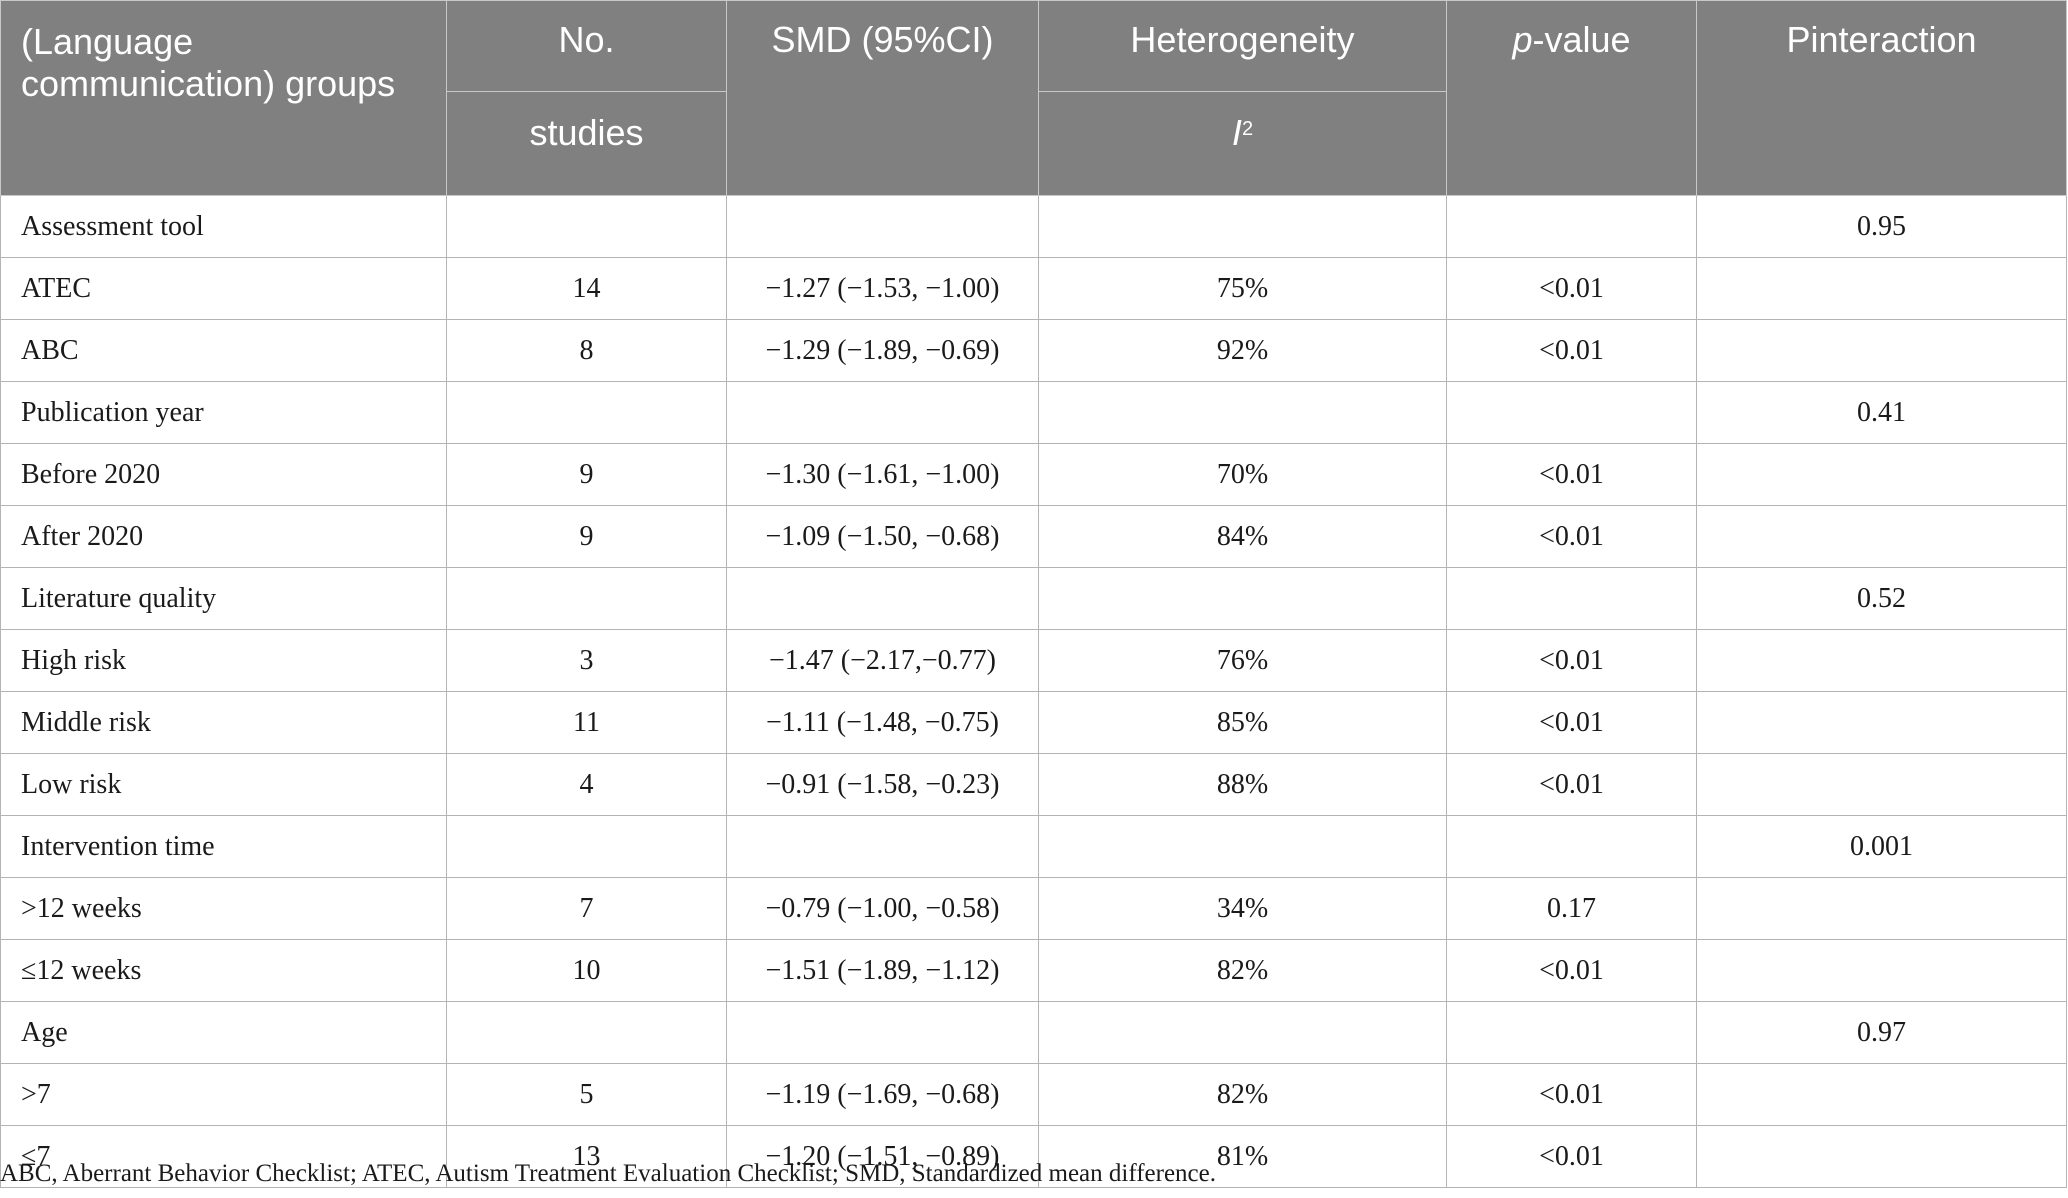 The image size is (2068, 1198). What do you see at coordinates (586, 46) in the screenshot?
I see `header-no: No.` at bounding box center [586, 46].